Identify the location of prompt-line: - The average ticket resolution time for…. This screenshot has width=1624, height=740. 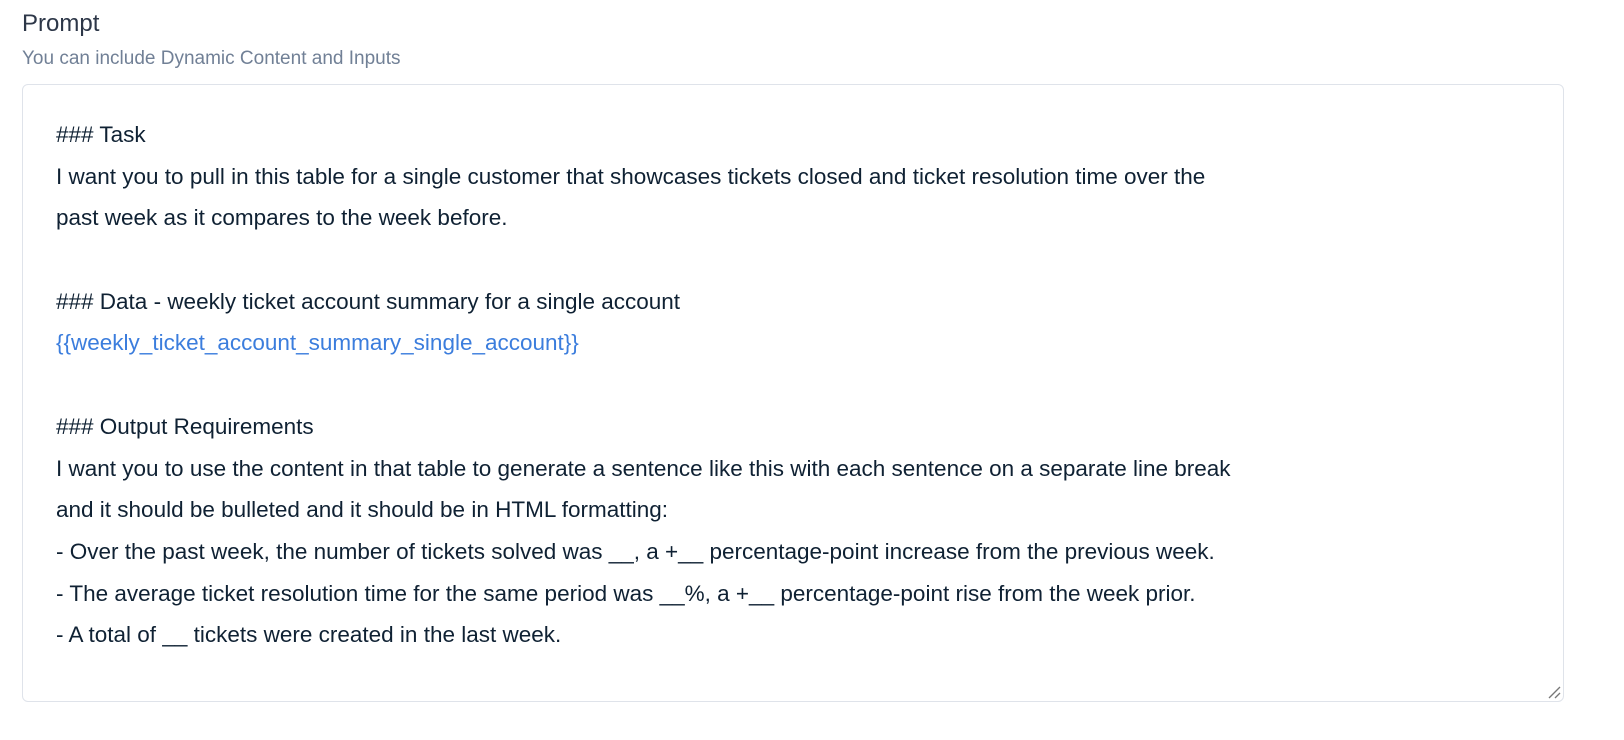
(626, 593).